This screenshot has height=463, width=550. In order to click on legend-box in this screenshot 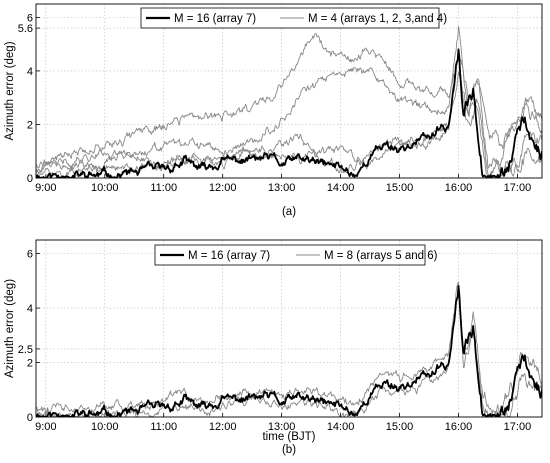, I will do `click(290, 255)`.